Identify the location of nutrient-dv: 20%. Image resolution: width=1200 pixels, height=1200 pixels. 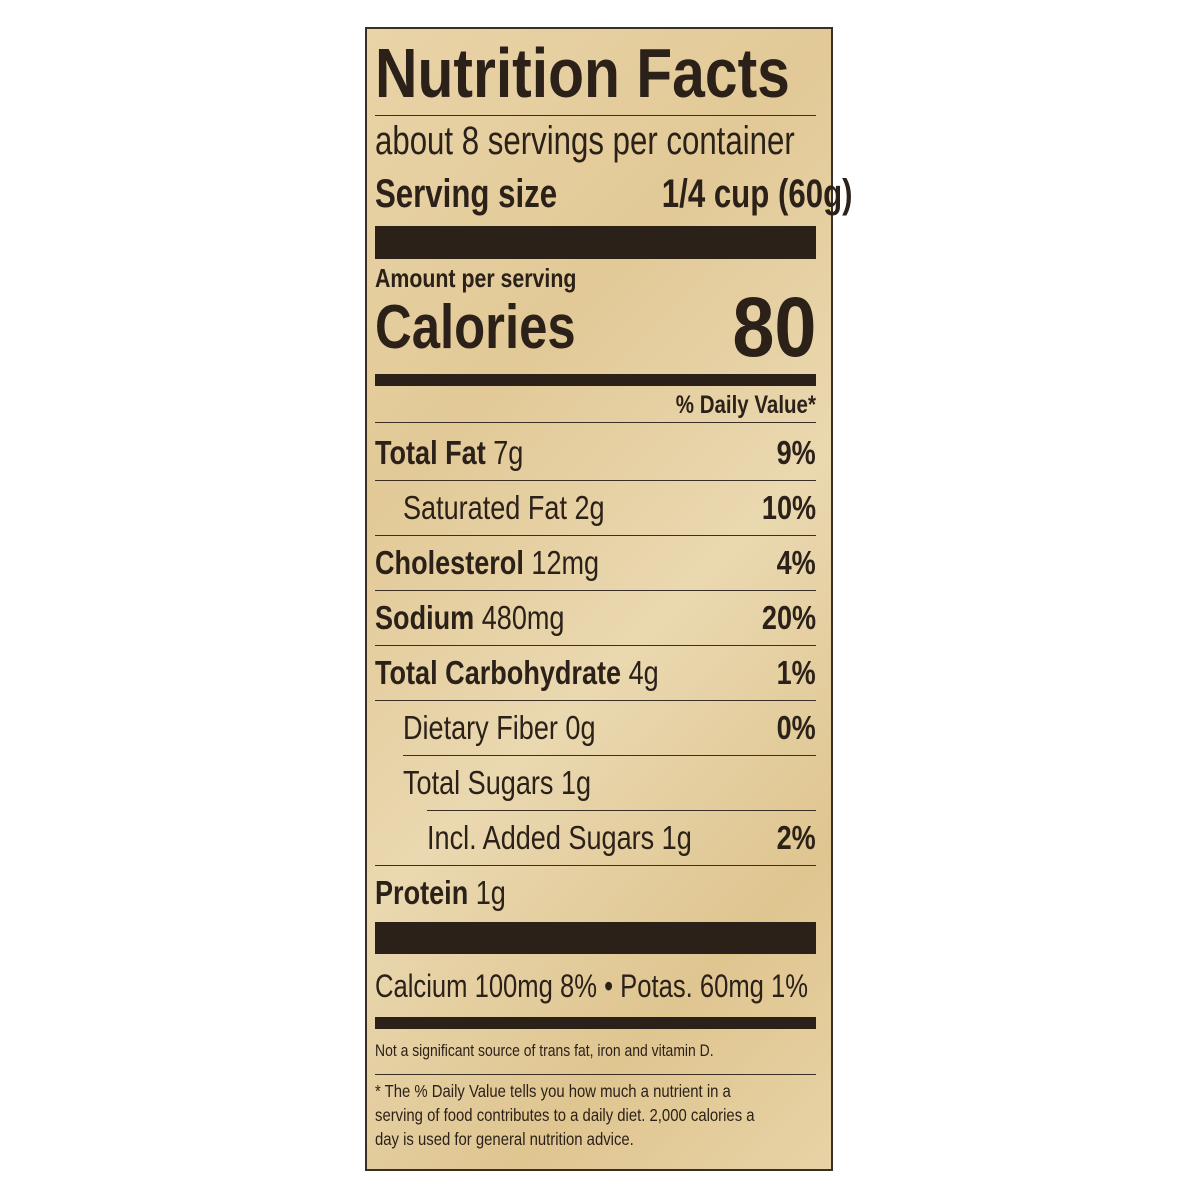
(788, 617).